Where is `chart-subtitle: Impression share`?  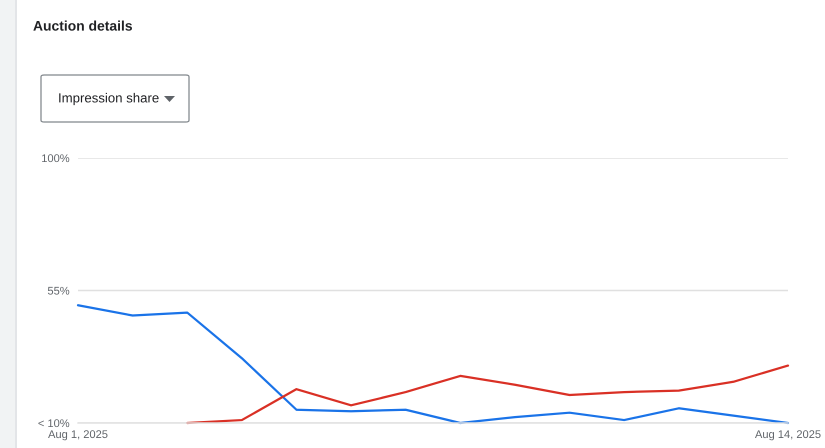
chart-subtitle: Impression share is located at coordinates (109, 99).